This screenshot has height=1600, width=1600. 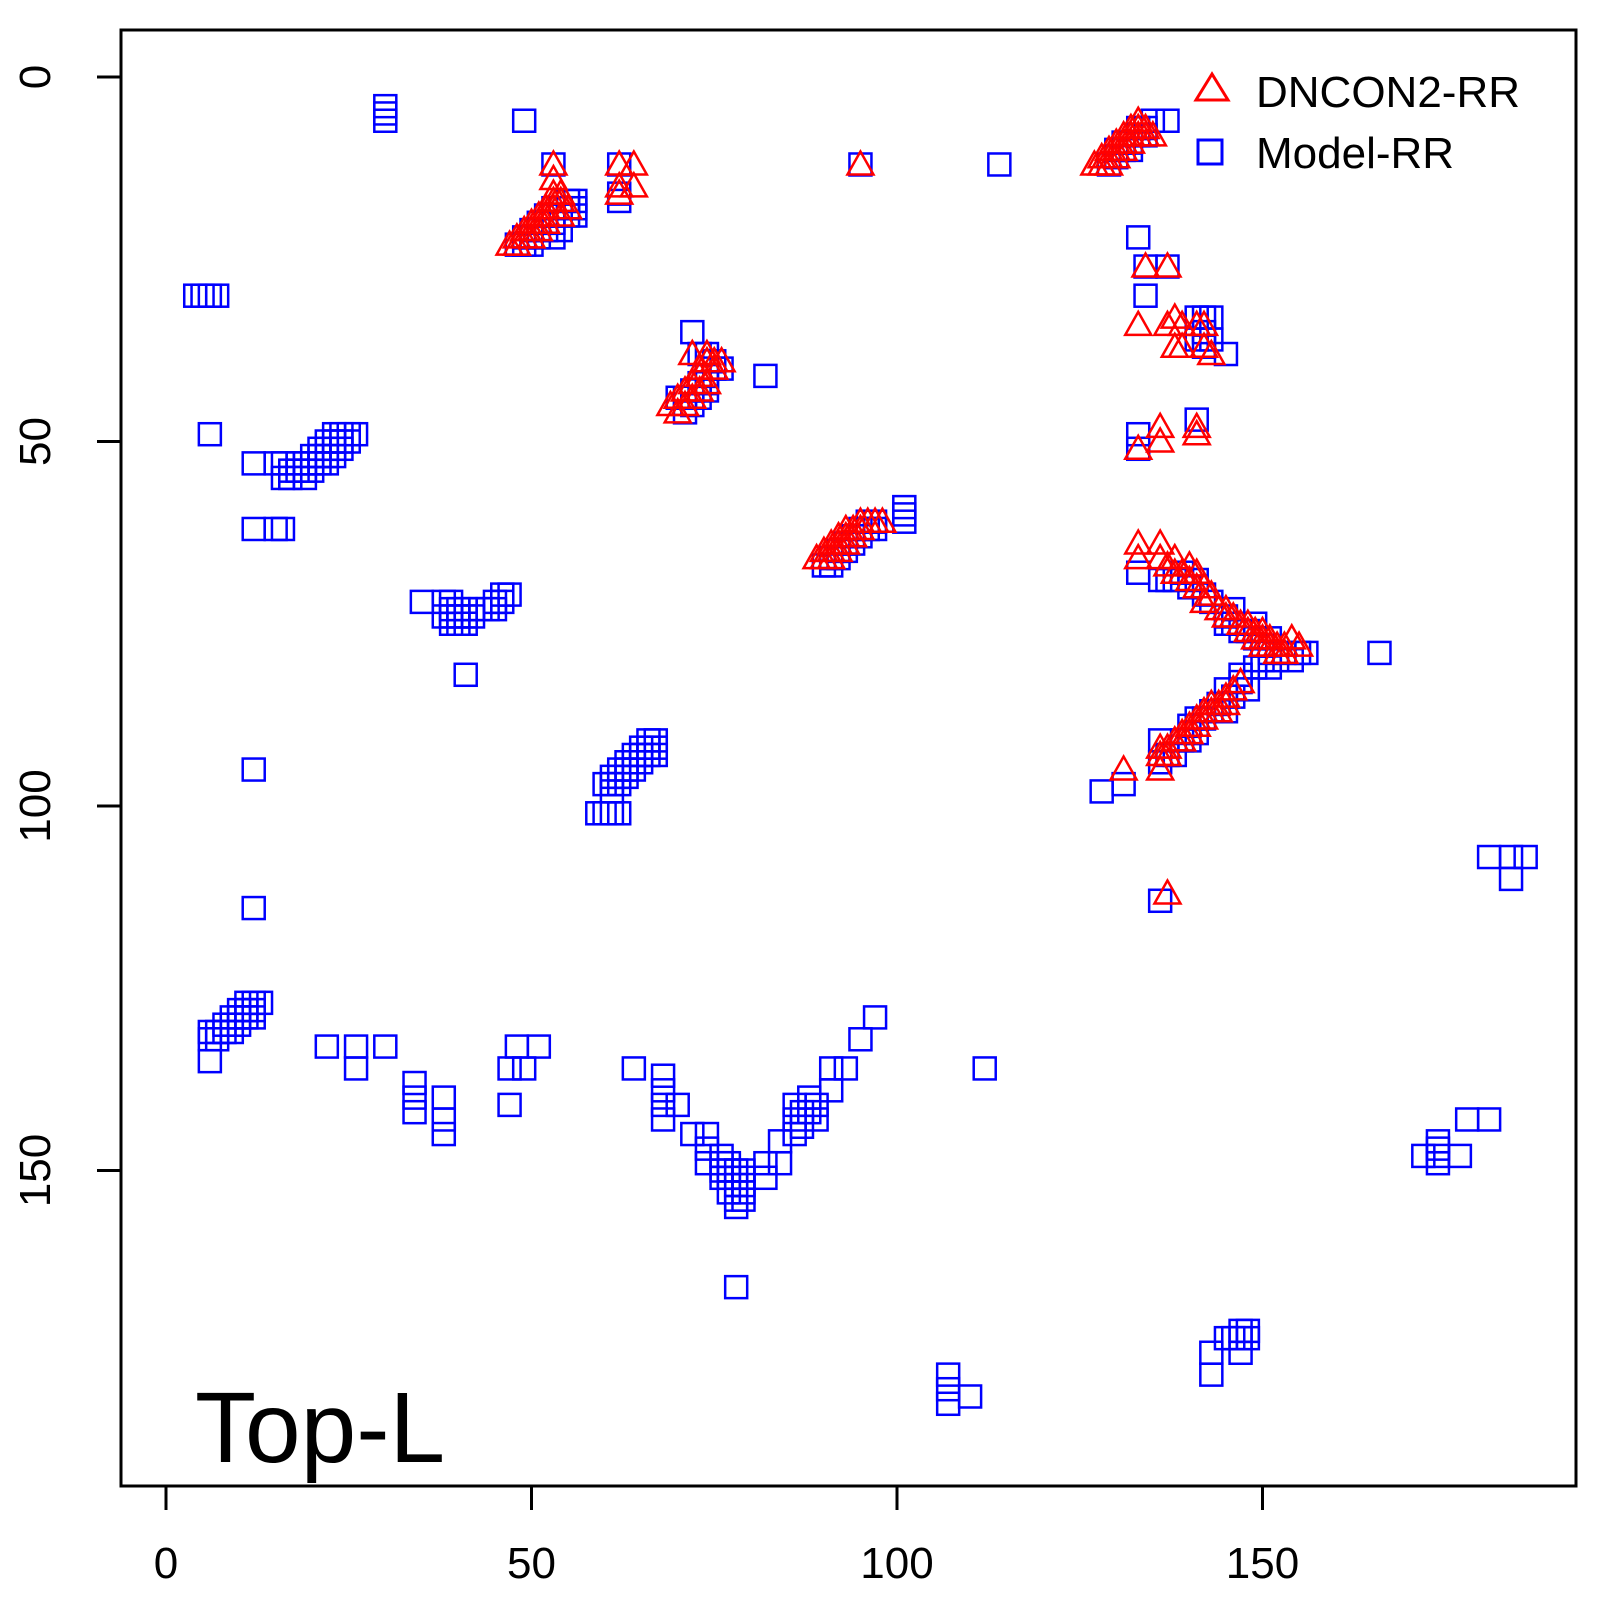 What do you see at coordinates (320, 1428) in the screenshot?
I see `panel-annotation: Top-L` at bounding box center [320, 1428].